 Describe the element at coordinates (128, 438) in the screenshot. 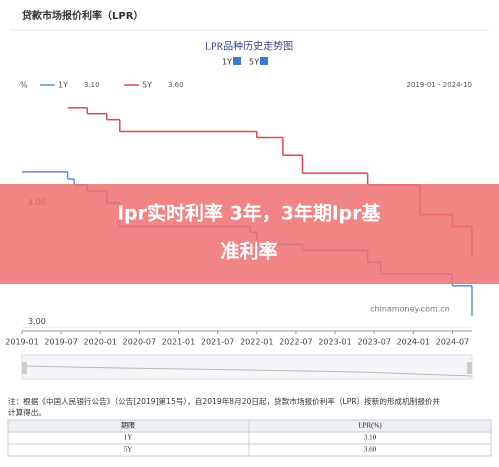

I see `table-cell: 1Y` at that location.